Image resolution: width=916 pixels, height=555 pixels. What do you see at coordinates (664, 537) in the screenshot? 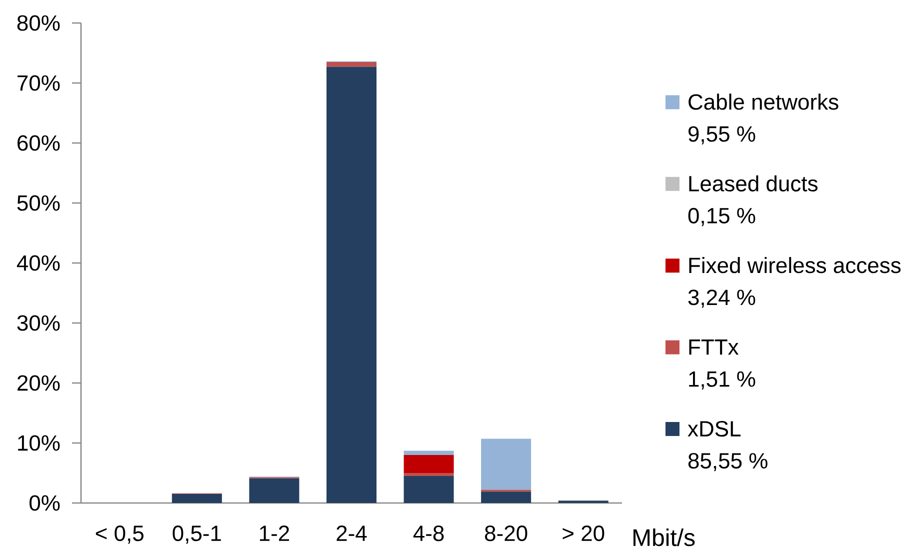
I see `x-axis-title: Mbit/s` at bounding box center [664, 537].